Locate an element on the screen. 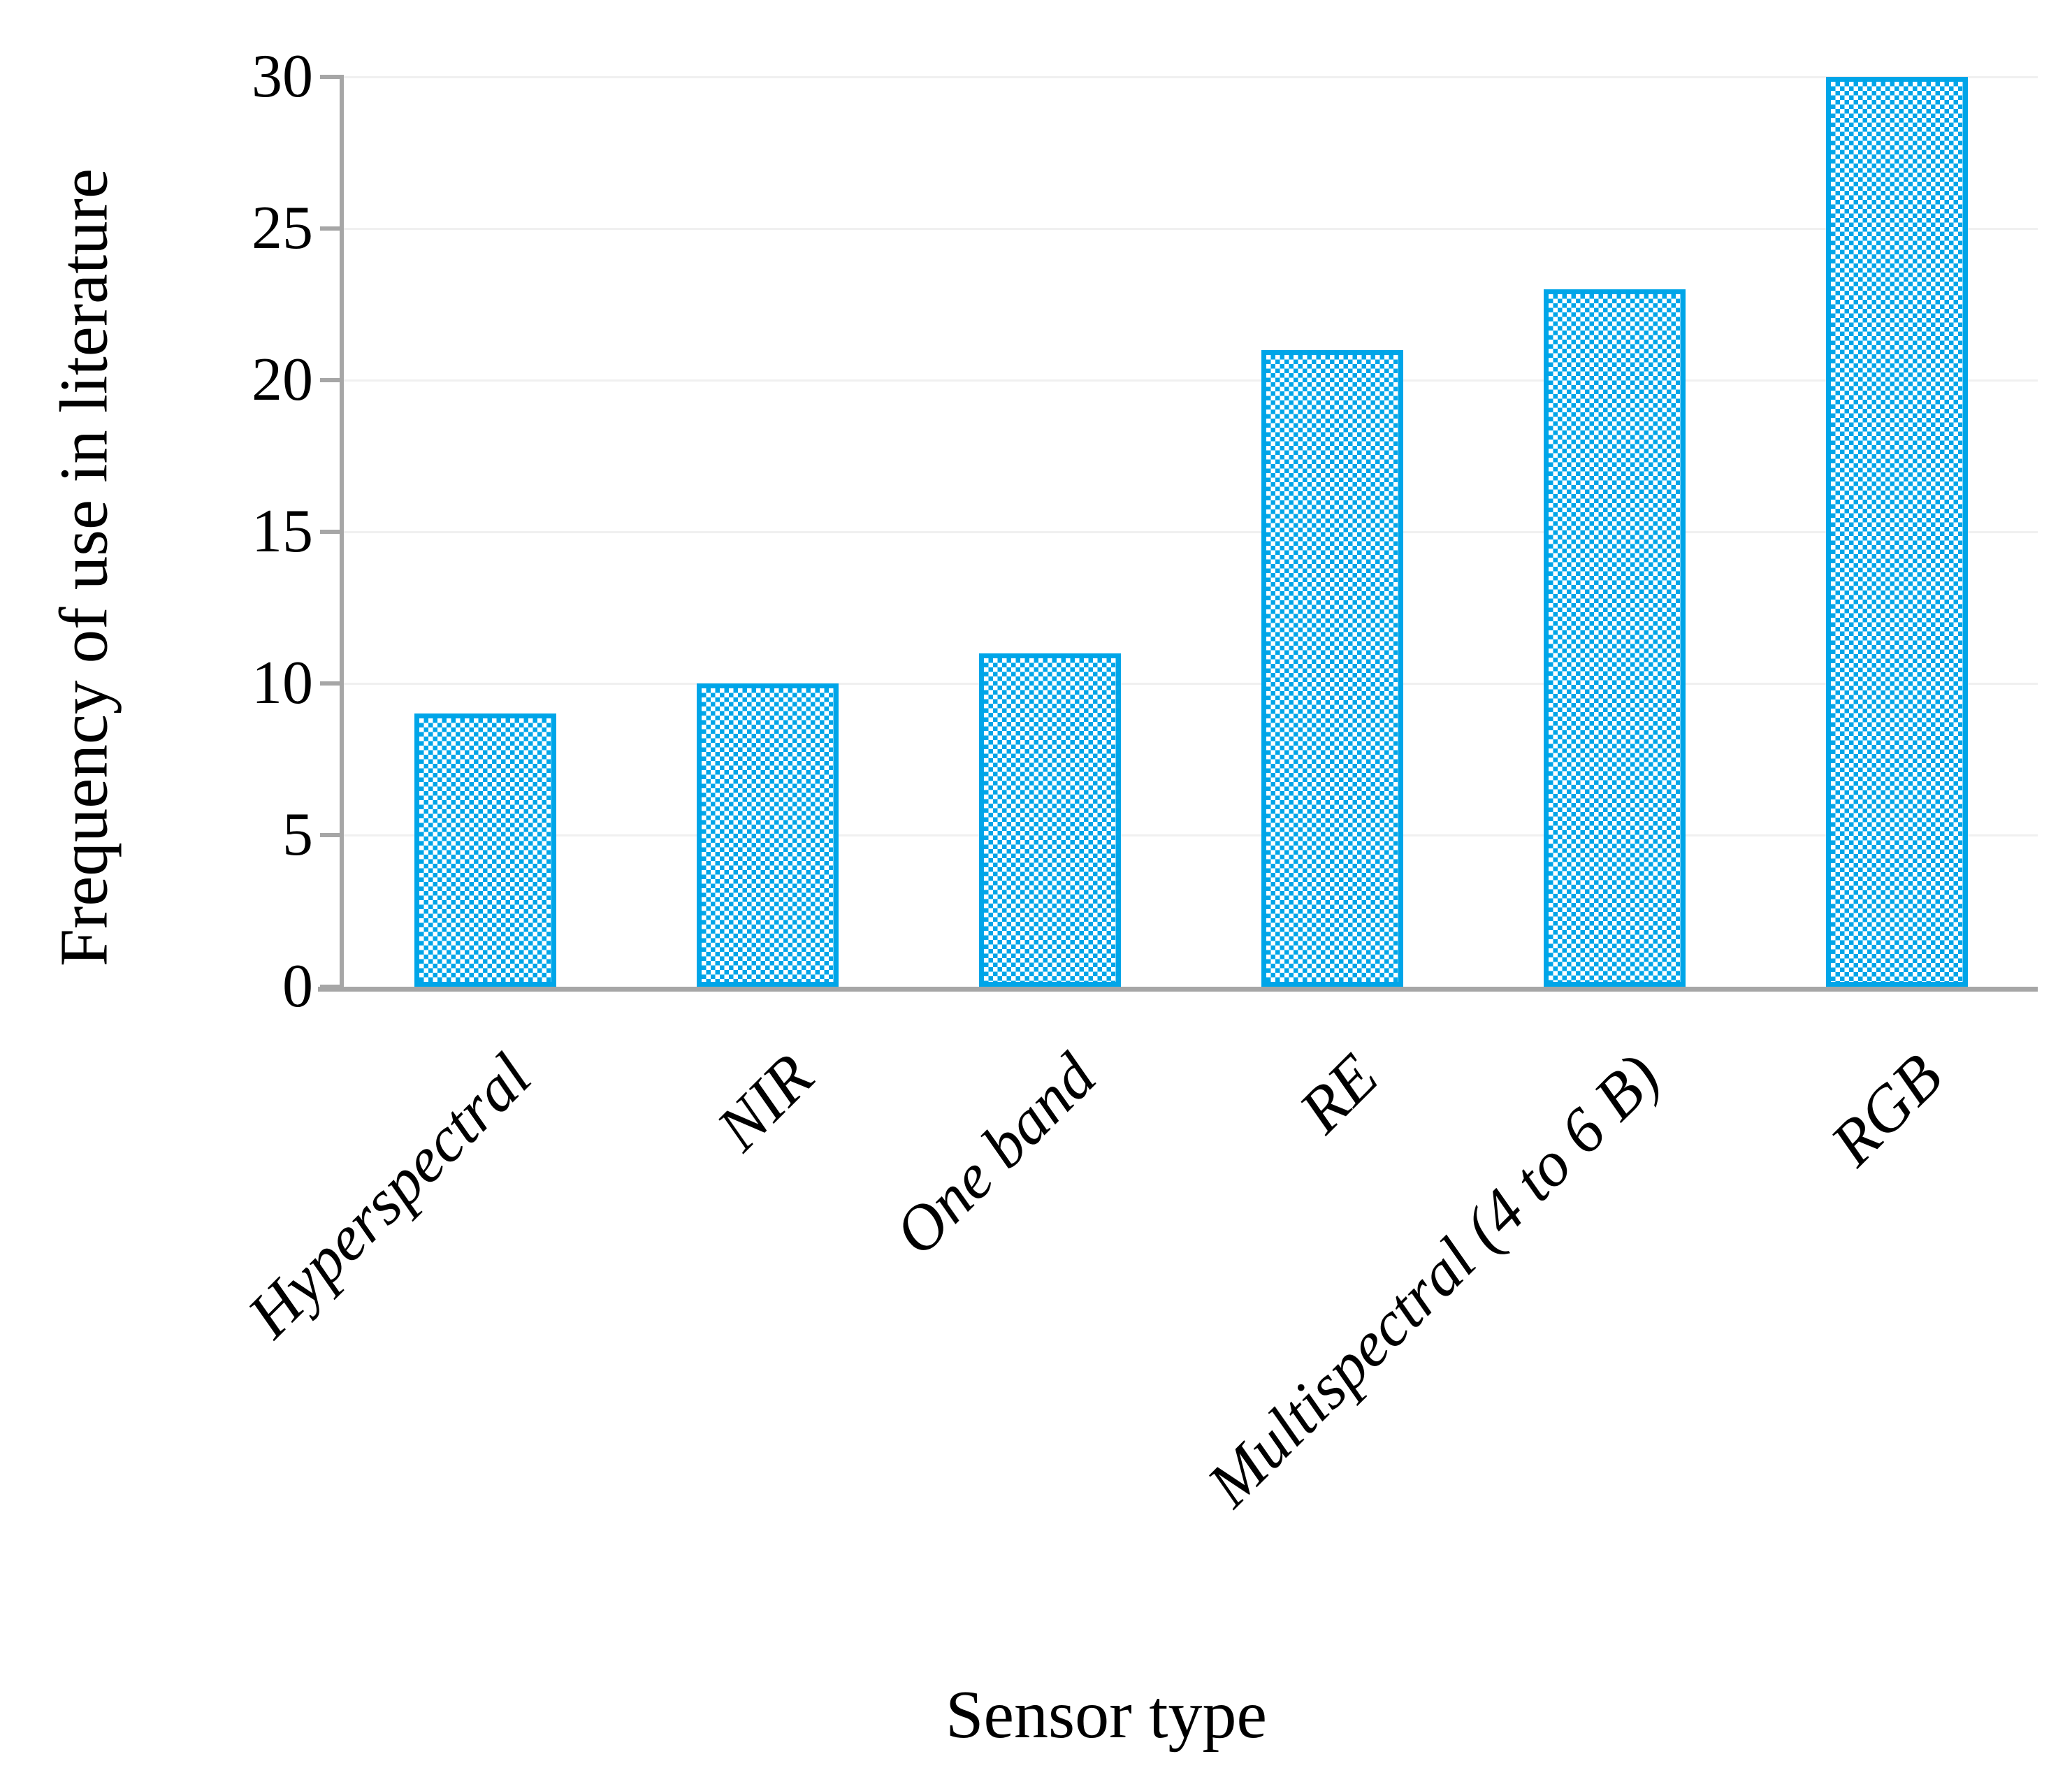  x-category-label-nir: NIR is located at coordinates (764, 1102).